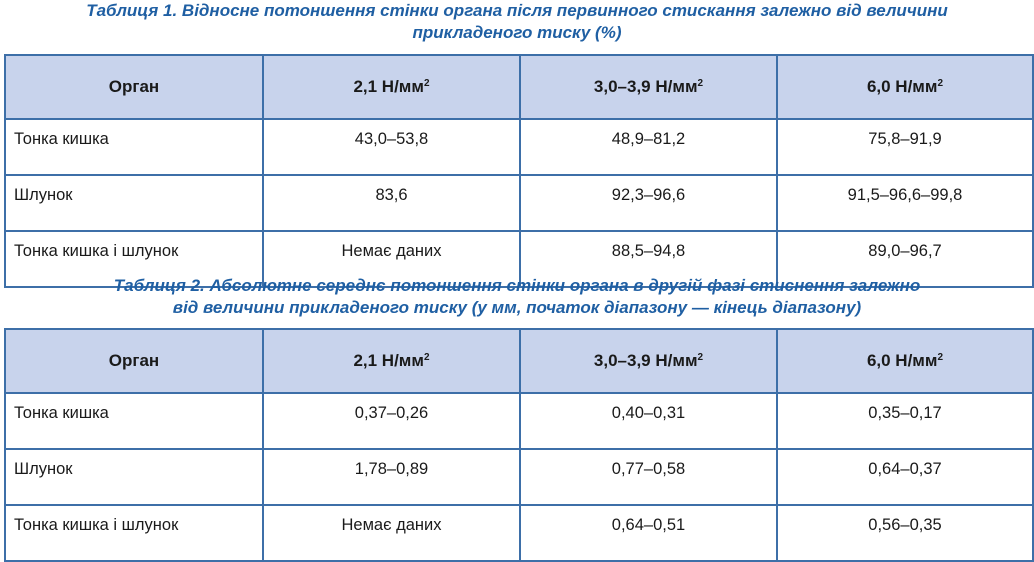 Image resolution: width=1034 pixels, height=562 pixels. I want to click on table2-header-pressure-1: 2,1 Н/мм2, so click(391, 361).